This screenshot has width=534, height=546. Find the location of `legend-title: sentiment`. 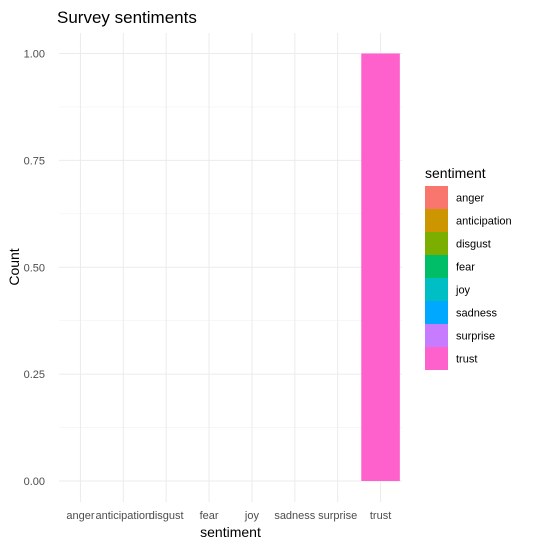

legend-title: sentiment is located at coordinates (455, 173).